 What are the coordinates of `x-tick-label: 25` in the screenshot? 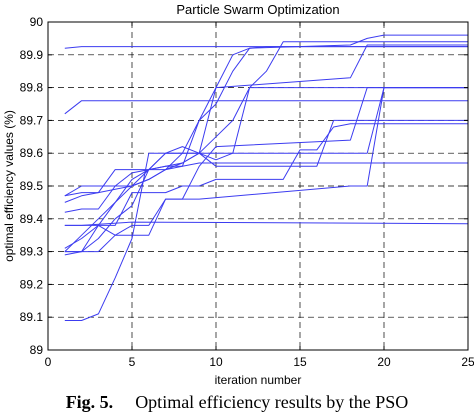 It's located at (467, 362).